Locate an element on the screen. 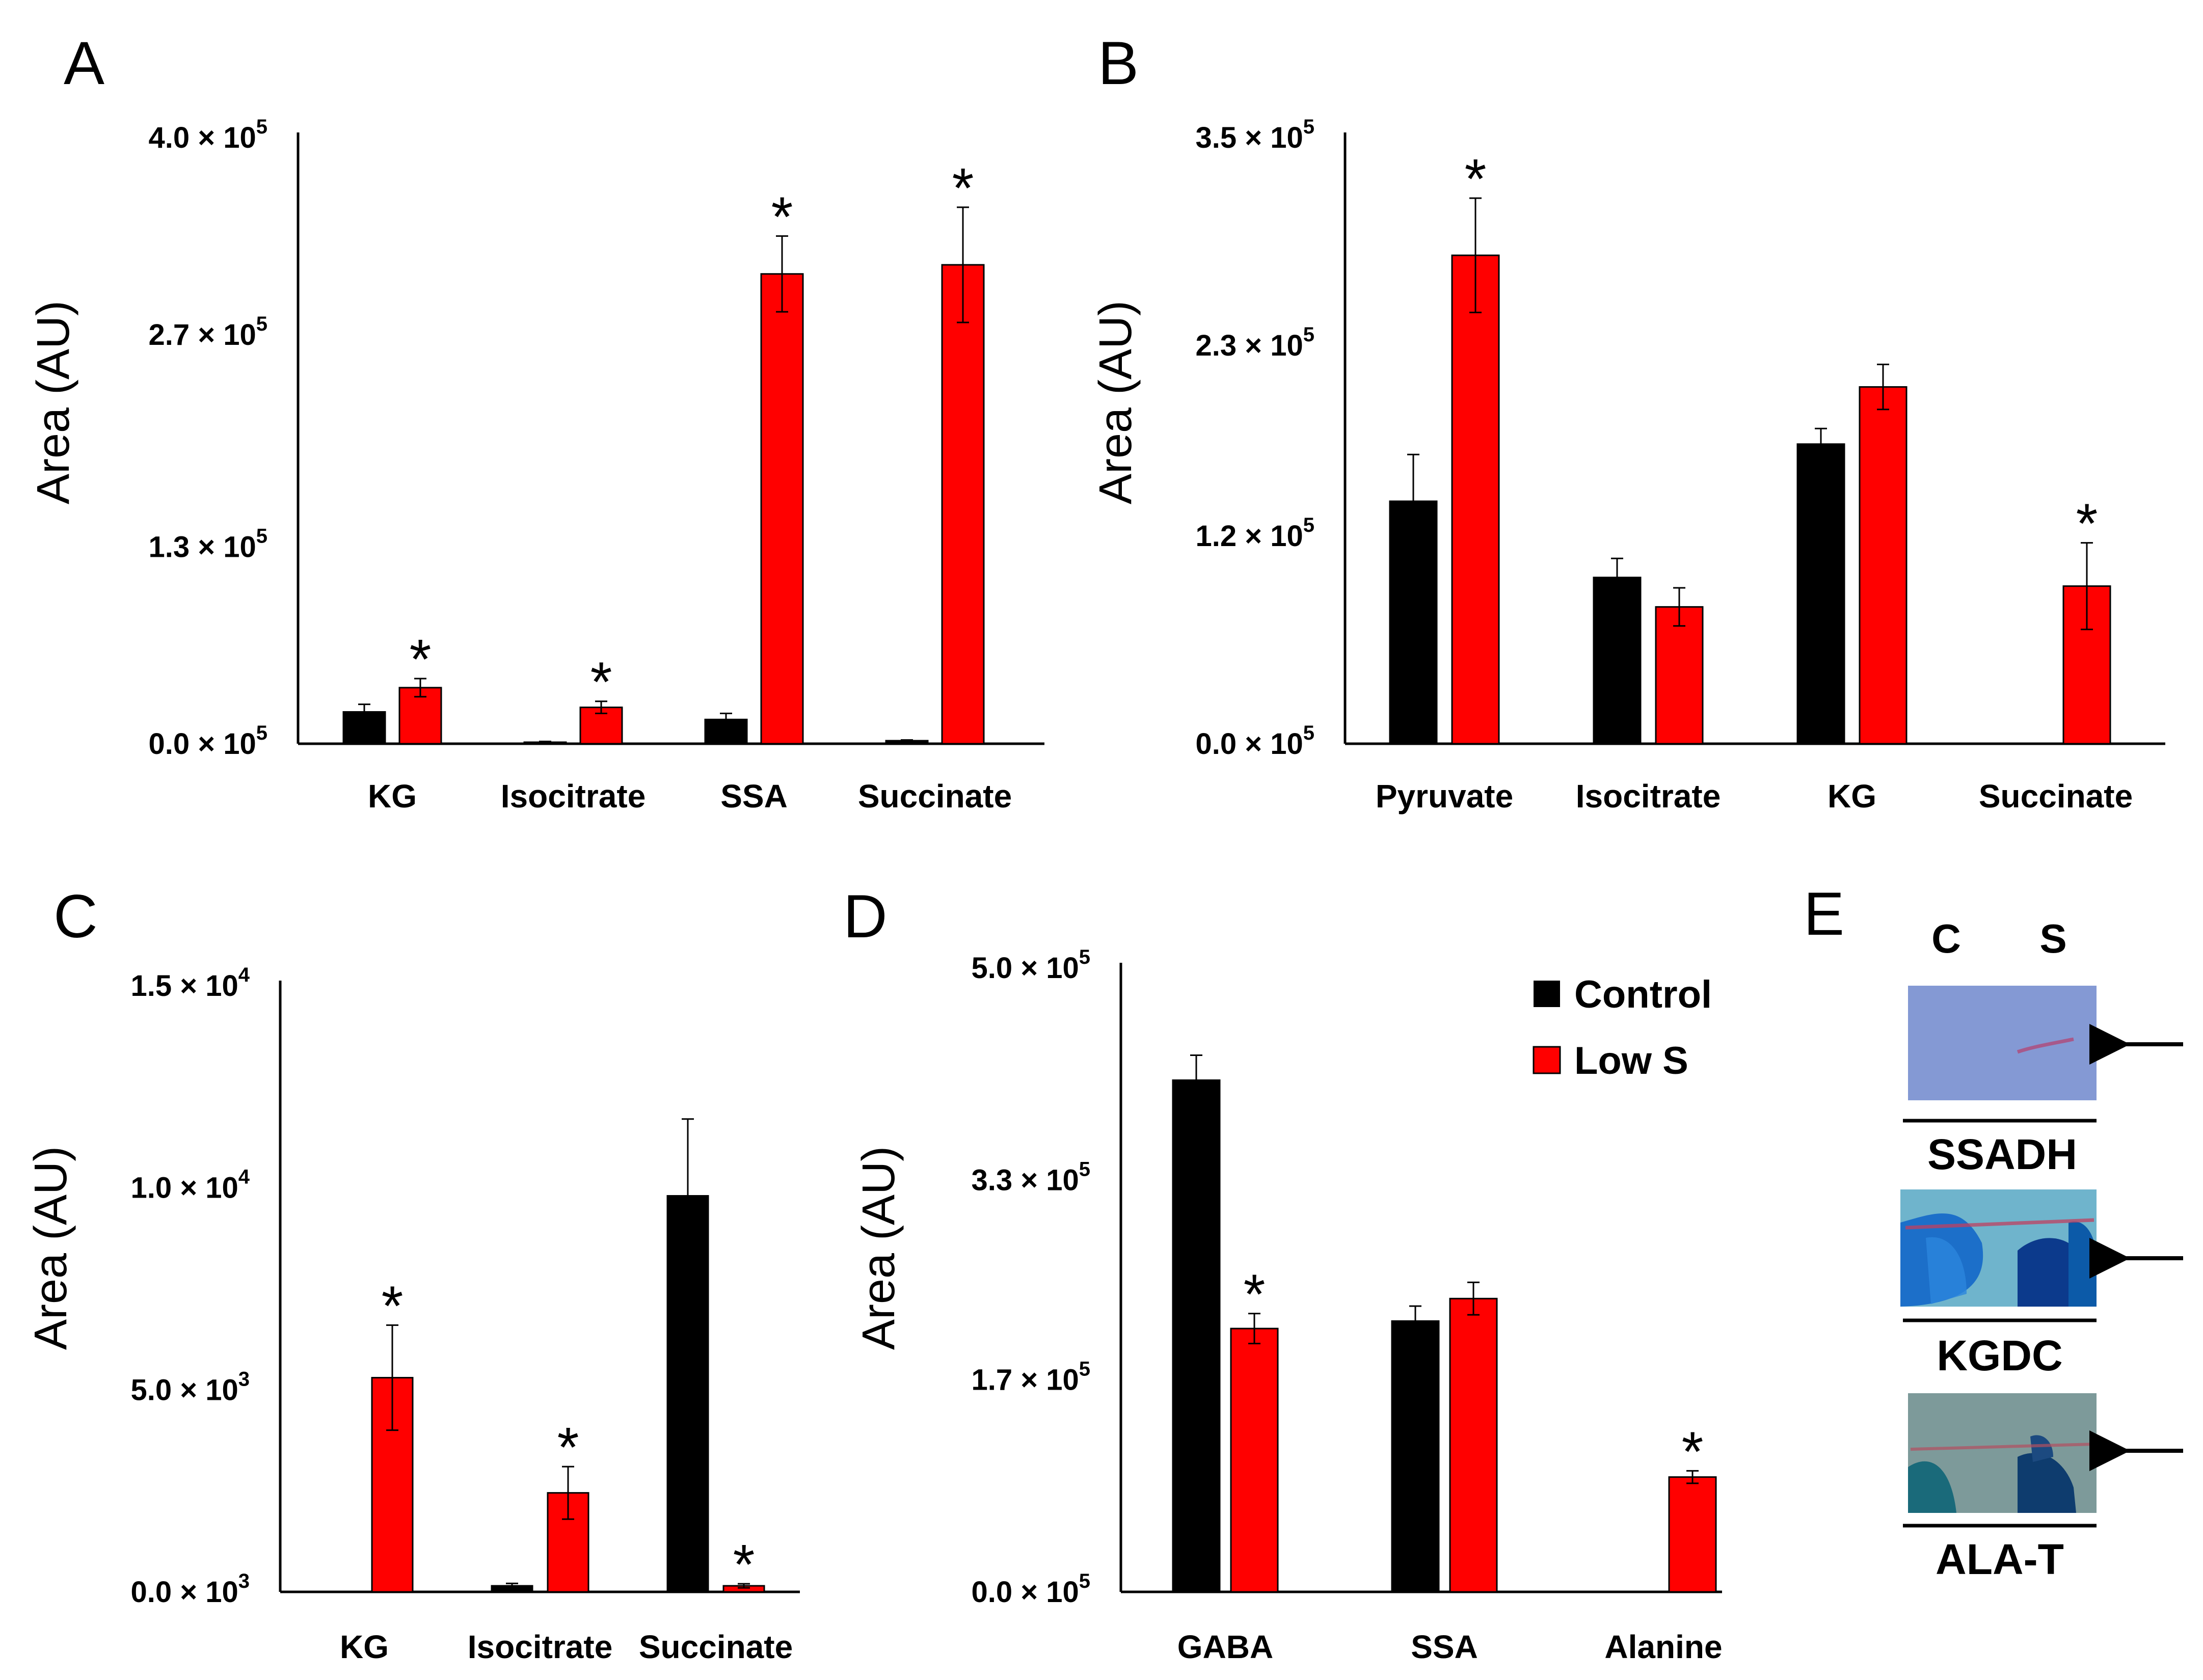  blot-ssadh: SSADH is located at coordinates (2043, 1082).